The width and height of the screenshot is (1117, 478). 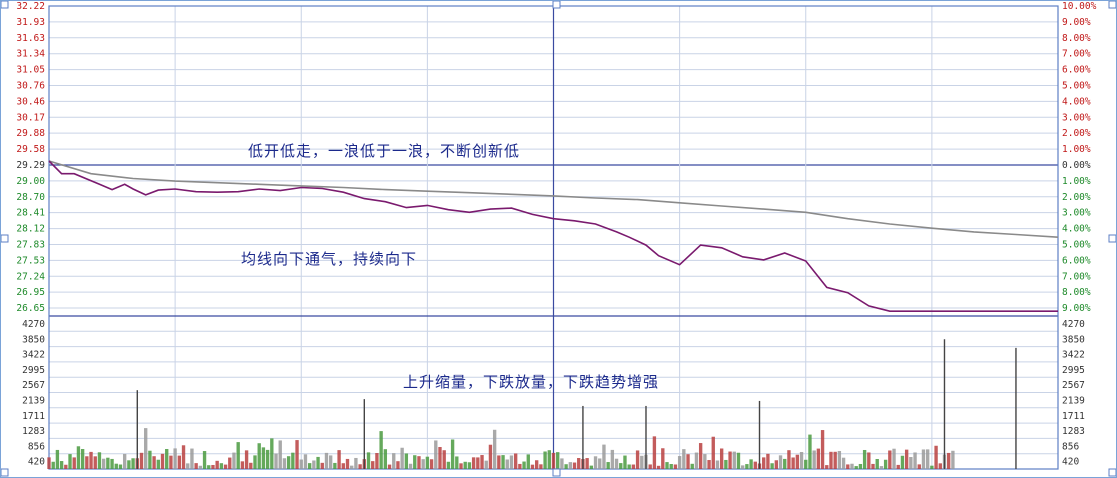 What do you see at coordinates (30, 213) in the screenshot?
I see `y-tick-label-left: 28.41` at bounding box center [30, 213].